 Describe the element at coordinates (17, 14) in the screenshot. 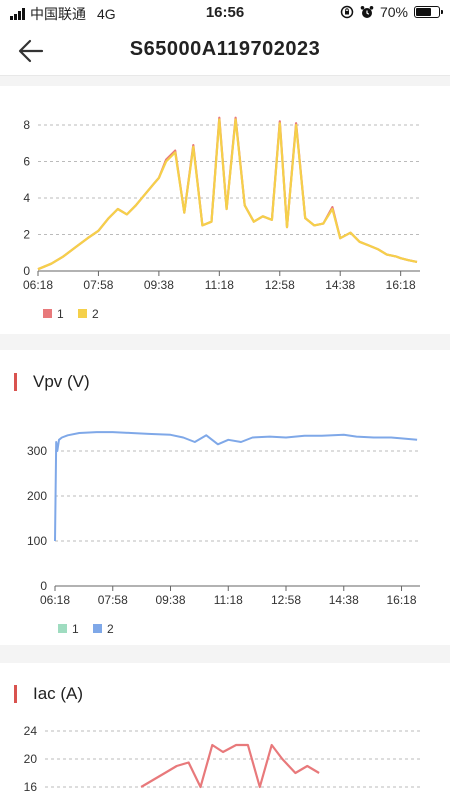

I see `signal-icon` at that location.